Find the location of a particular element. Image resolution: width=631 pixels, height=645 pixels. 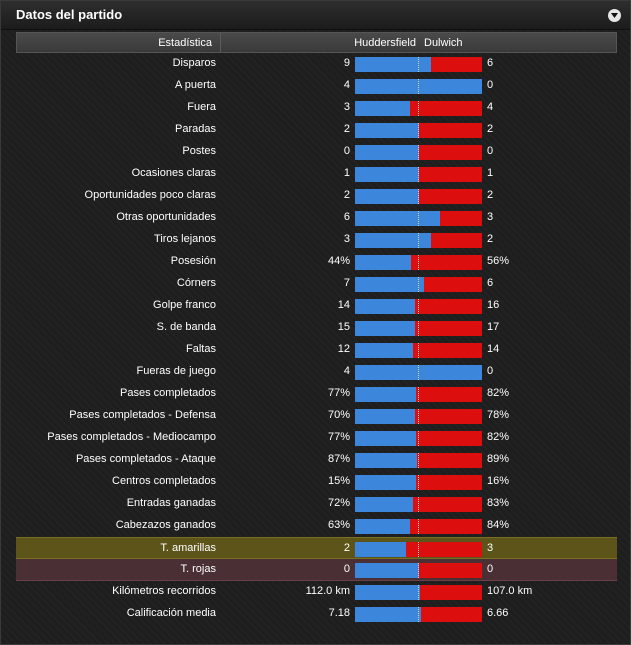

home-value: 77% is located at coordinates (338, 437).